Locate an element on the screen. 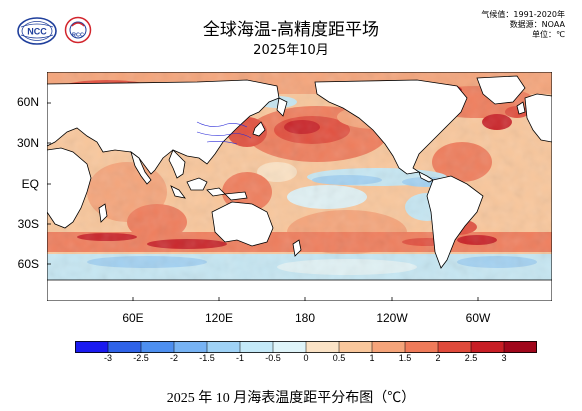  figure-caption: 2025 年 10 月海表温度距平分布图（℃） is located at coordinates (291, 398).